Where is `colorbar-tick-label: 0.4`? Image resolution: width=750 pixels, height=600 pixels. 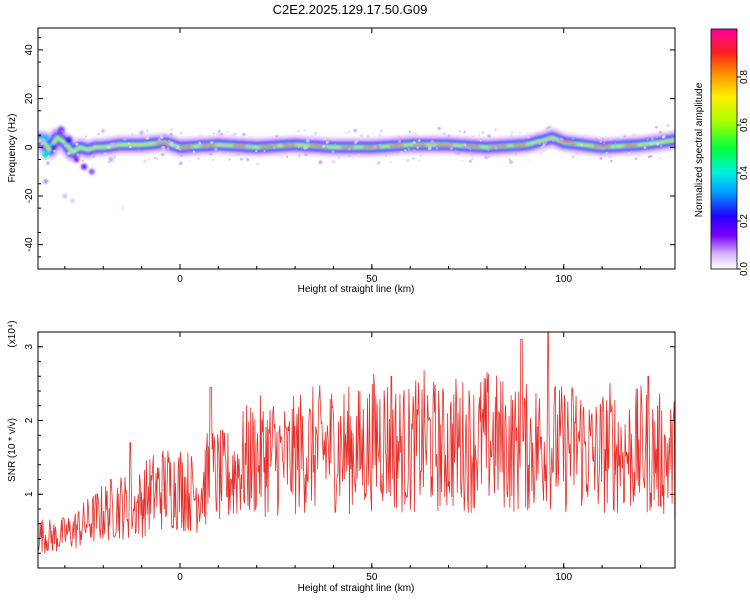 colorbar-tick-label: 0.4 is located at coordinates (744, 173).